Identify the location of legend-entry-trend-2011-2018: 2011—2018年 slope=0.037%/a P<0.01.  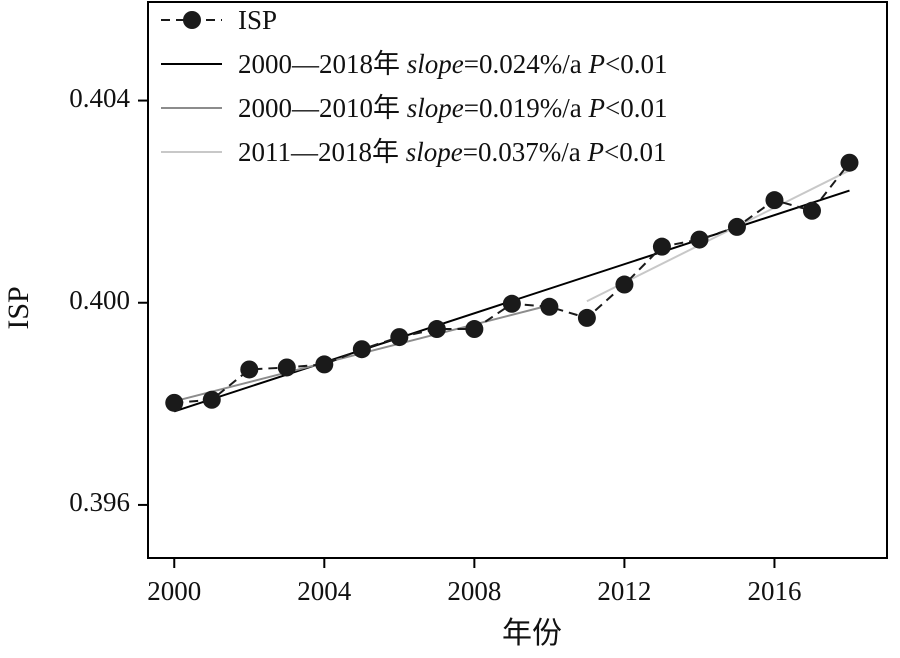
(413, 152).